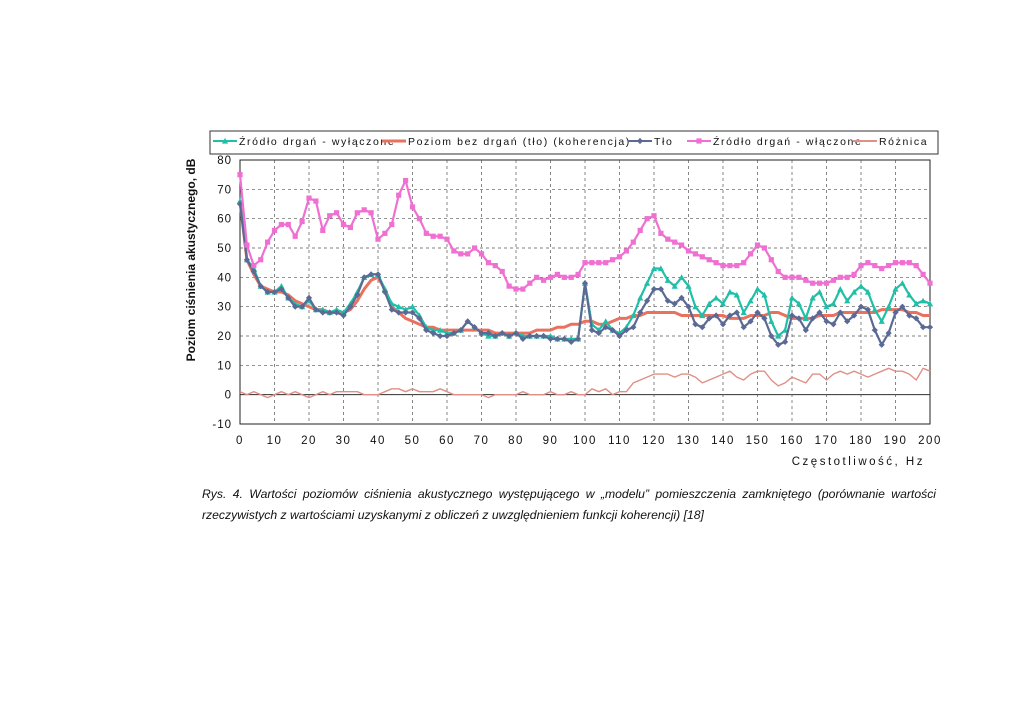 Image resolution: width=1024 pixels, height=728 pixels. Describe the element at coordinates (344, 441) in the screenshot. I see `x-tick-label: 30` at that location.